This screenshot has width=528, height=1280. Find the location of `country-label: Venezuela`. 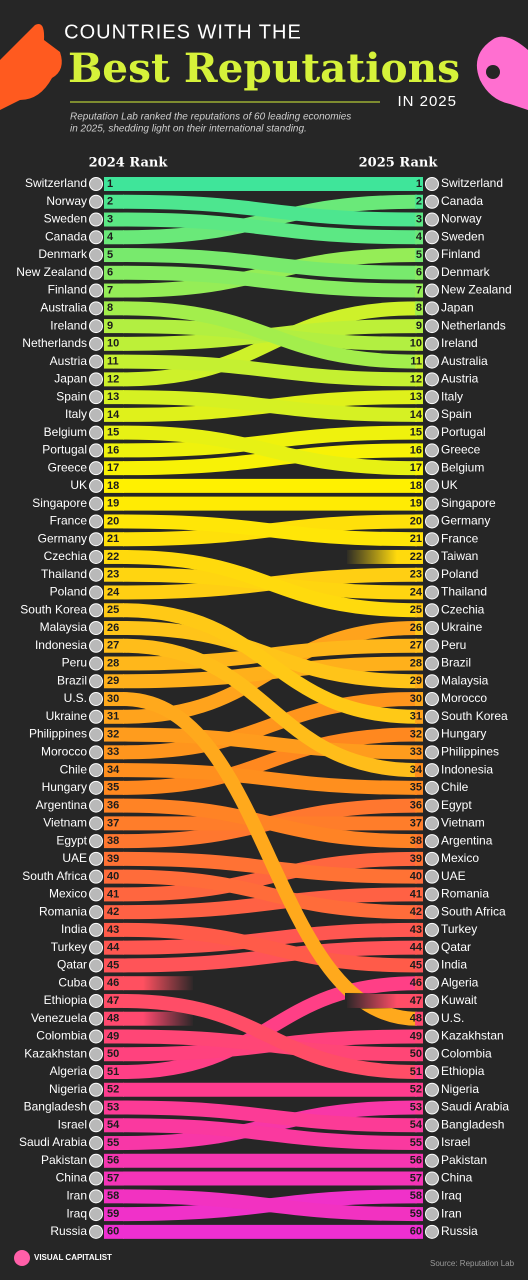

country-label: Venezuela is located at coordinates (59, 1018).